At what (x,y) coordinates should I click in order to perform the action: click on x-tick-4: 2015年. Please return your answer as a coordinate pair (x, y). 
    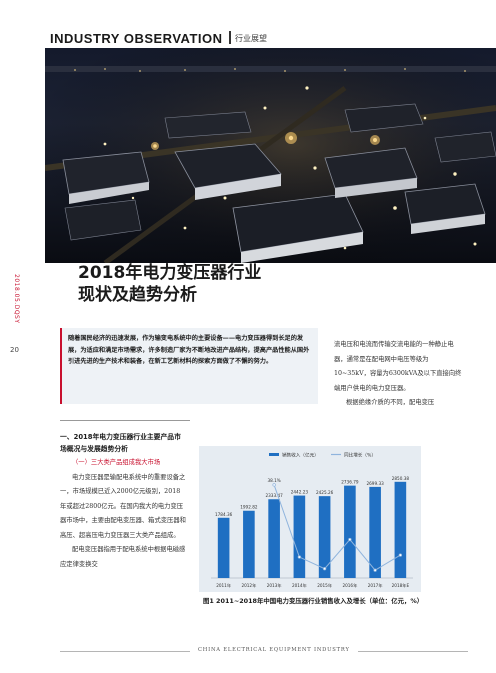
    Looking at the image, I should click on (324, 585).